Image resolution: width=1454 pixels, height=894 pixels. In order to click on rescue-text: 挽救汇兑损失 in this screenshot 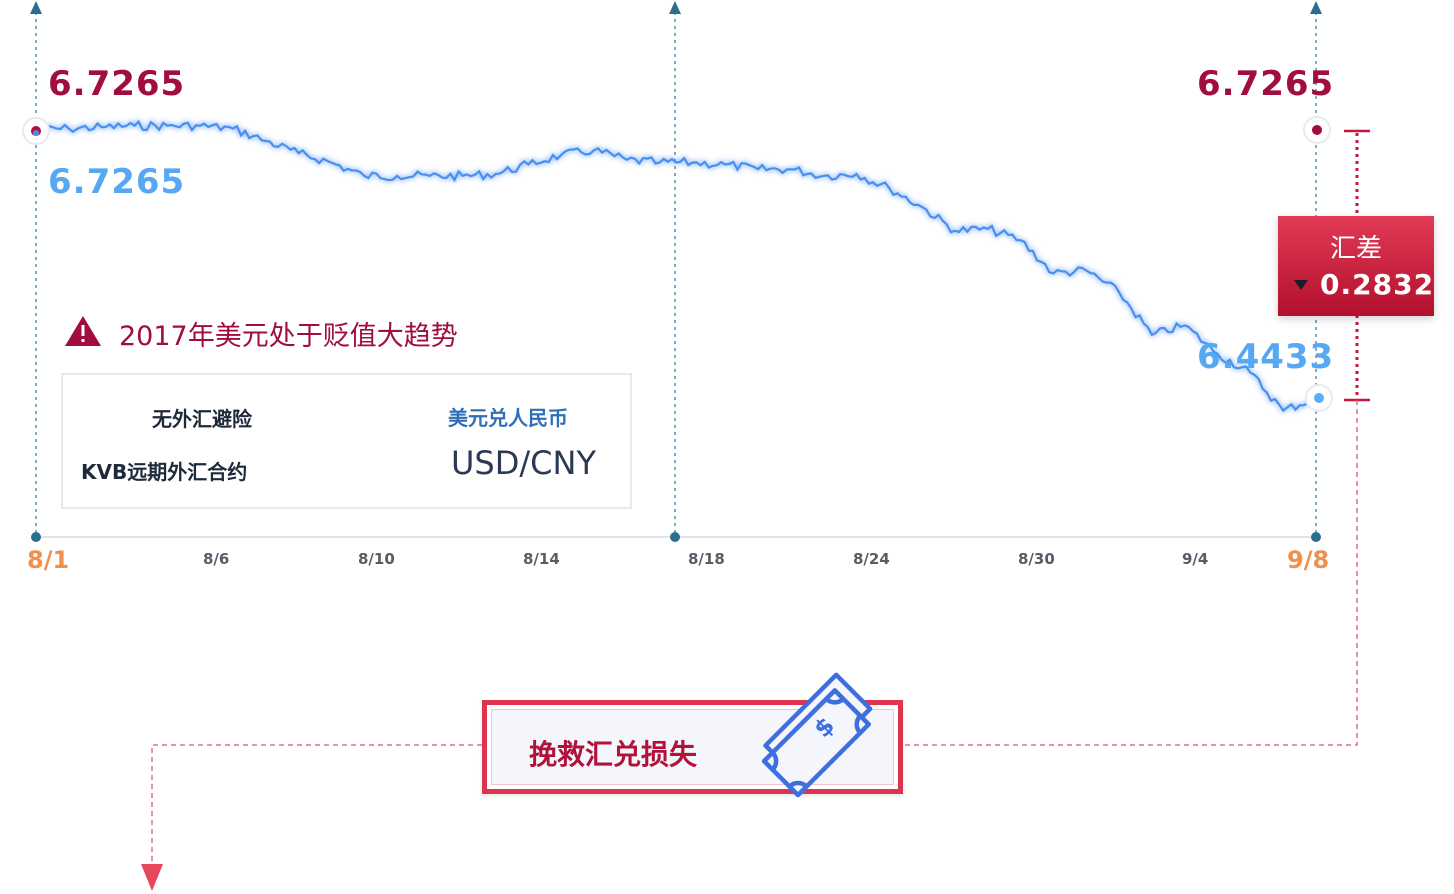, I will do `click(613, 754)`.